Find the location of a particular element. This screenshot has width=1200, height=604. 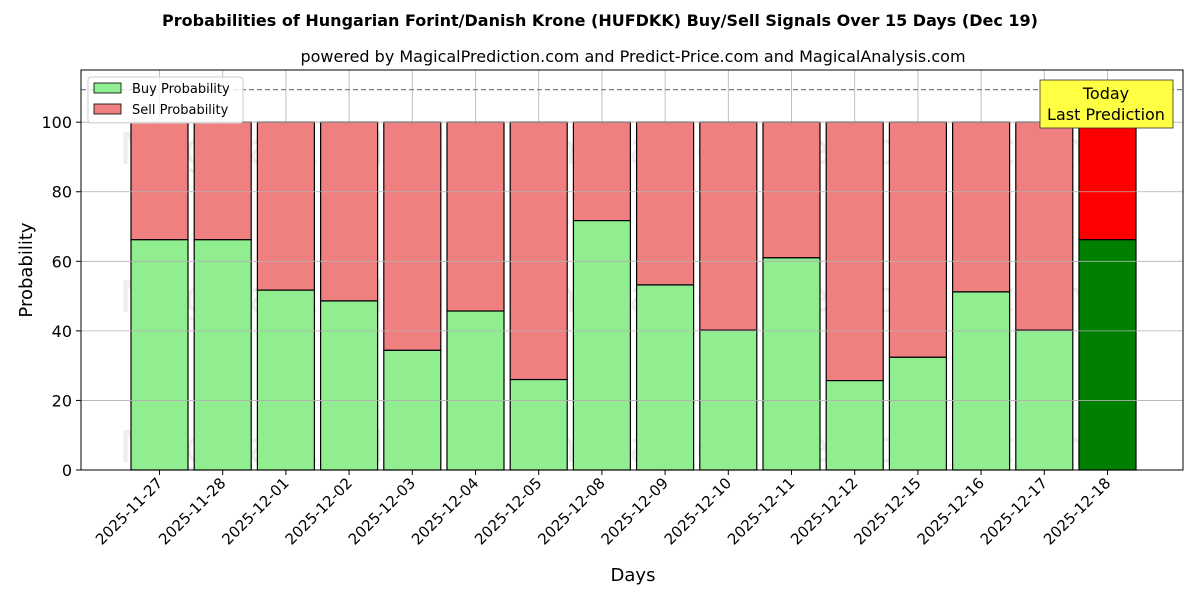

x-tick-label: 2025-12-11 is located at coordinates (761, 511).